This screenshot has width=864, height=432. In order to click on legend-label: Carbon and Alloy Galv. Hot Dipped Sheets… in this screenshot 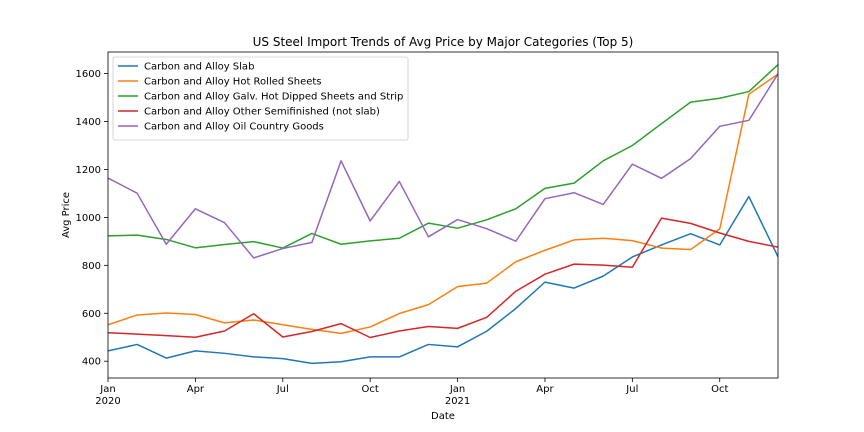, I will do `click(273, 97)`.